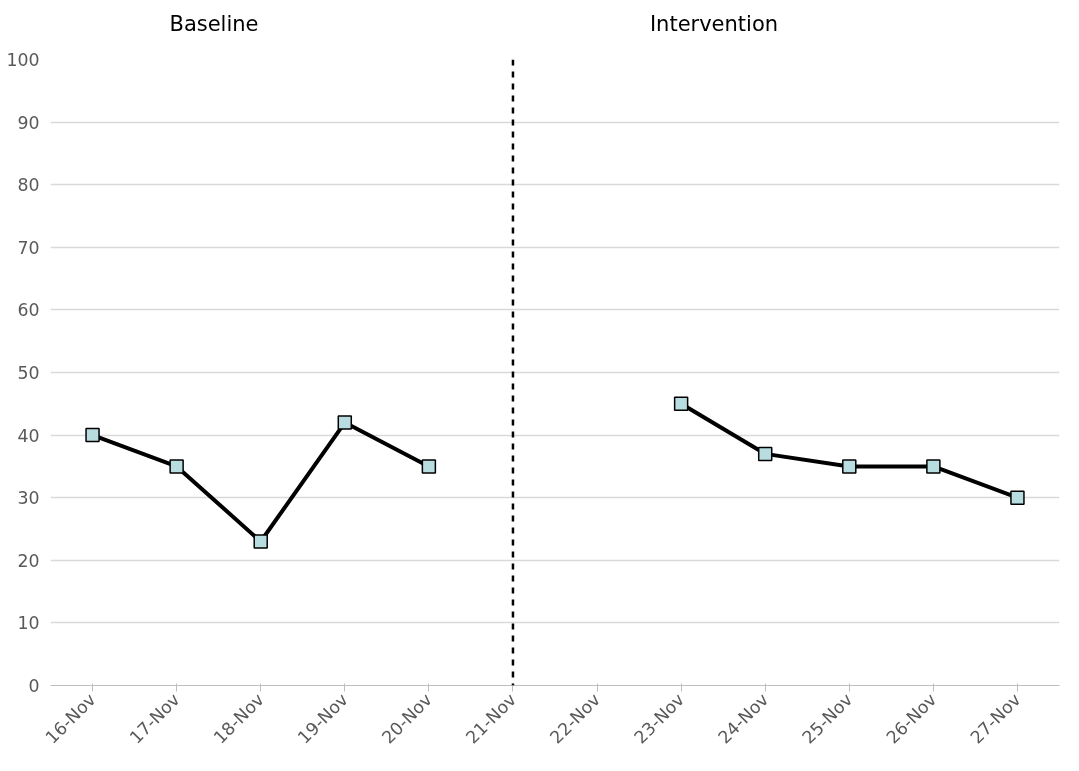 The image size is (1079, 771). I want to click on y-tick-label: 80, so click(28, 185).